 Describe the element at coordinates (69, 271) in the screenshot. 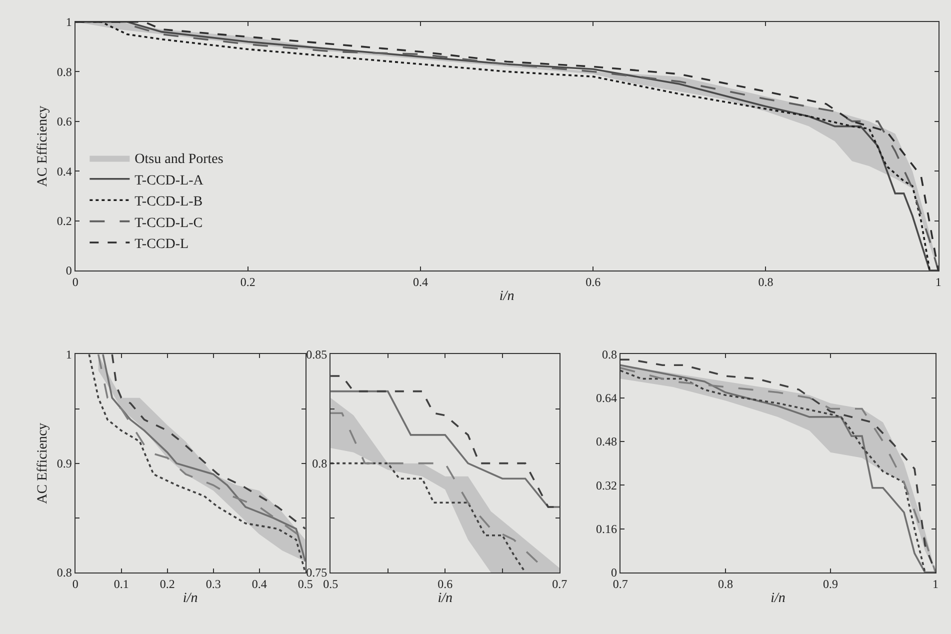

I see `y-tick-label: 0` at that location.